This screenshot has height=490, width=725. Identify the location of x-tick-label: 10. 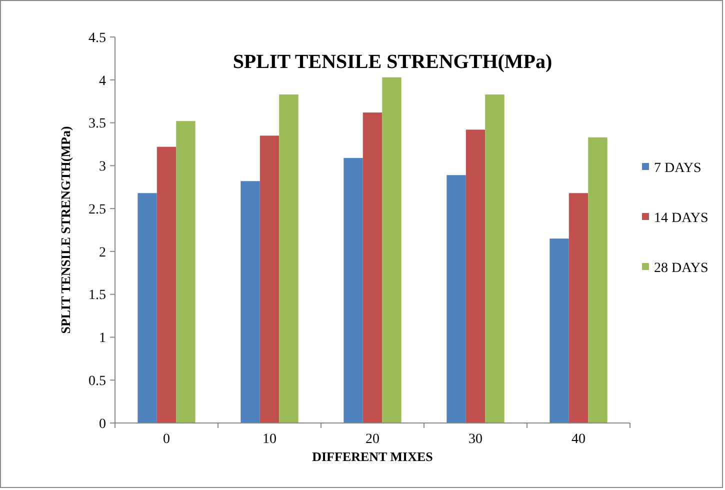
(269, 439).